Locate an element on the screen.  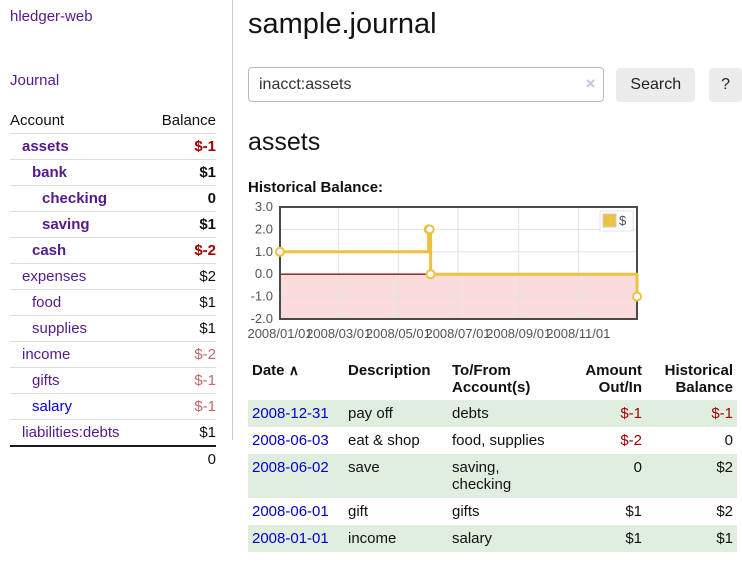
register-row: 2008-01-01 income salary $1 $1 is located at coordinates (492, 538).